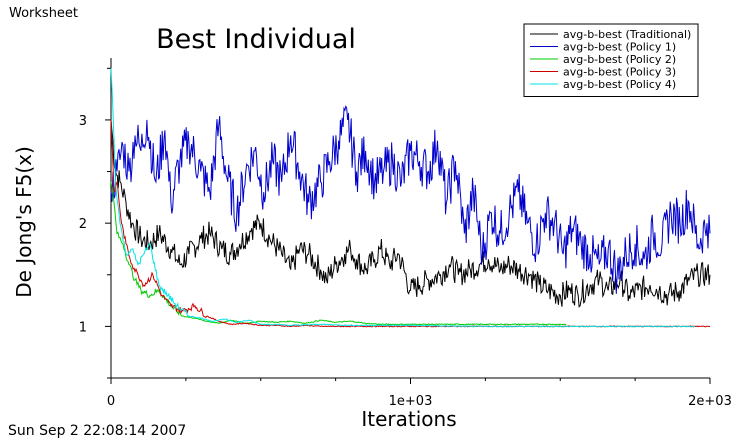 Image resolution: width=748 pixels, height=446 pixels. Describe the element at coordinates (111, 401) in the screenshot. I see `x-tick-label: 0` at that location.